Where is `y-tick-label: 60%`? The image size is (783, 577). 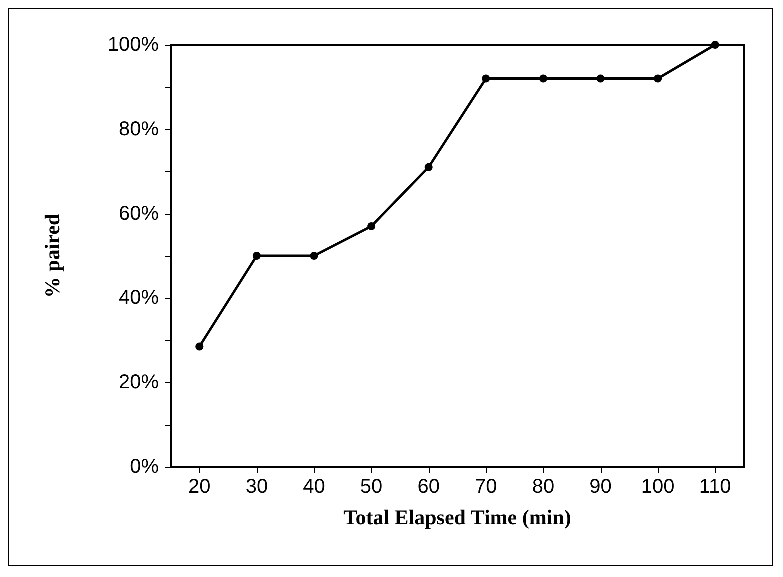
y-tick-label: 60% is located at coordinates (139, 213).